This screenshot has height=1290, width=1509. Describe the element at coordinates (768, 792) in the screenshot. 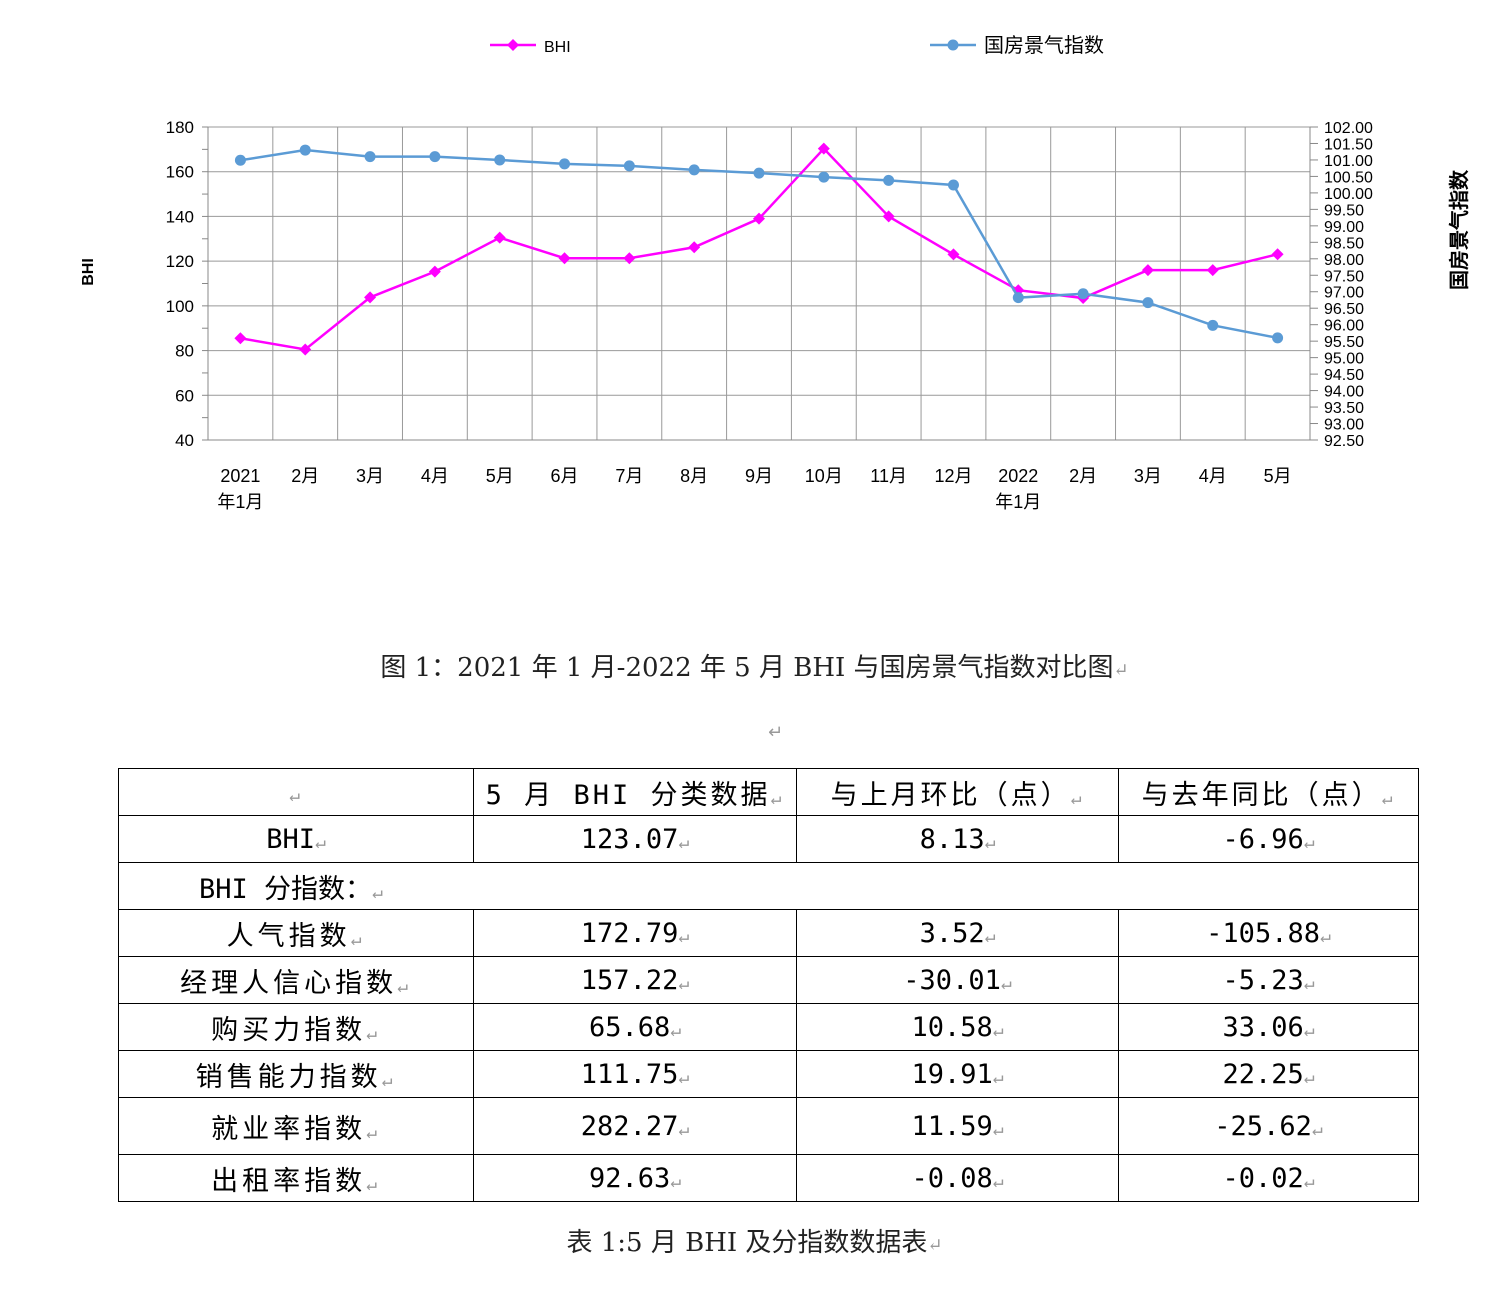

I see `table-header-row: ↵ 5 月 BHI 分类数据↵ 与上月环比（点）↵ 与去年同比（点）↵` at that location.